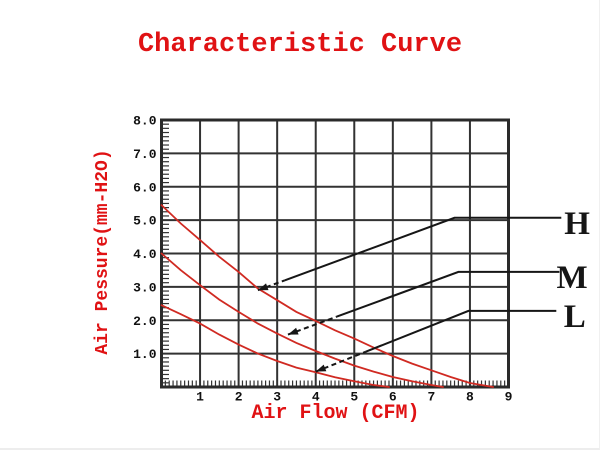  What do you see at coordinates (575, 317) in the screenshot?
I see `speed-label-L: L` at bounding box center [575, 317].